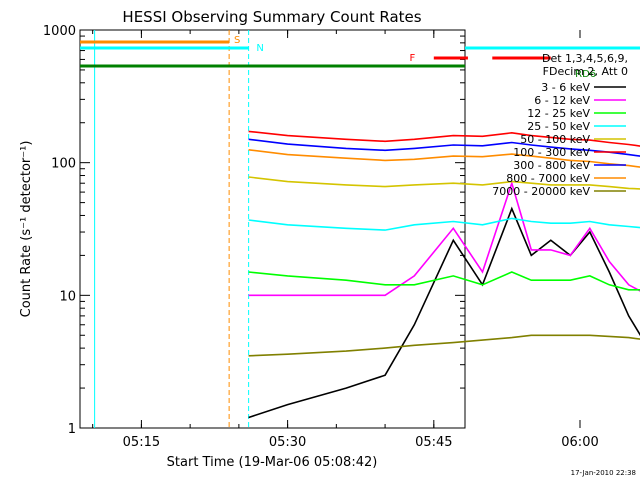 The width and height of the screenshot is (640, 480). What do you see at coordinates (579, 442) in the screenshot?
I see `x-tick-label: 06:00` at bounding box center [579, 442].